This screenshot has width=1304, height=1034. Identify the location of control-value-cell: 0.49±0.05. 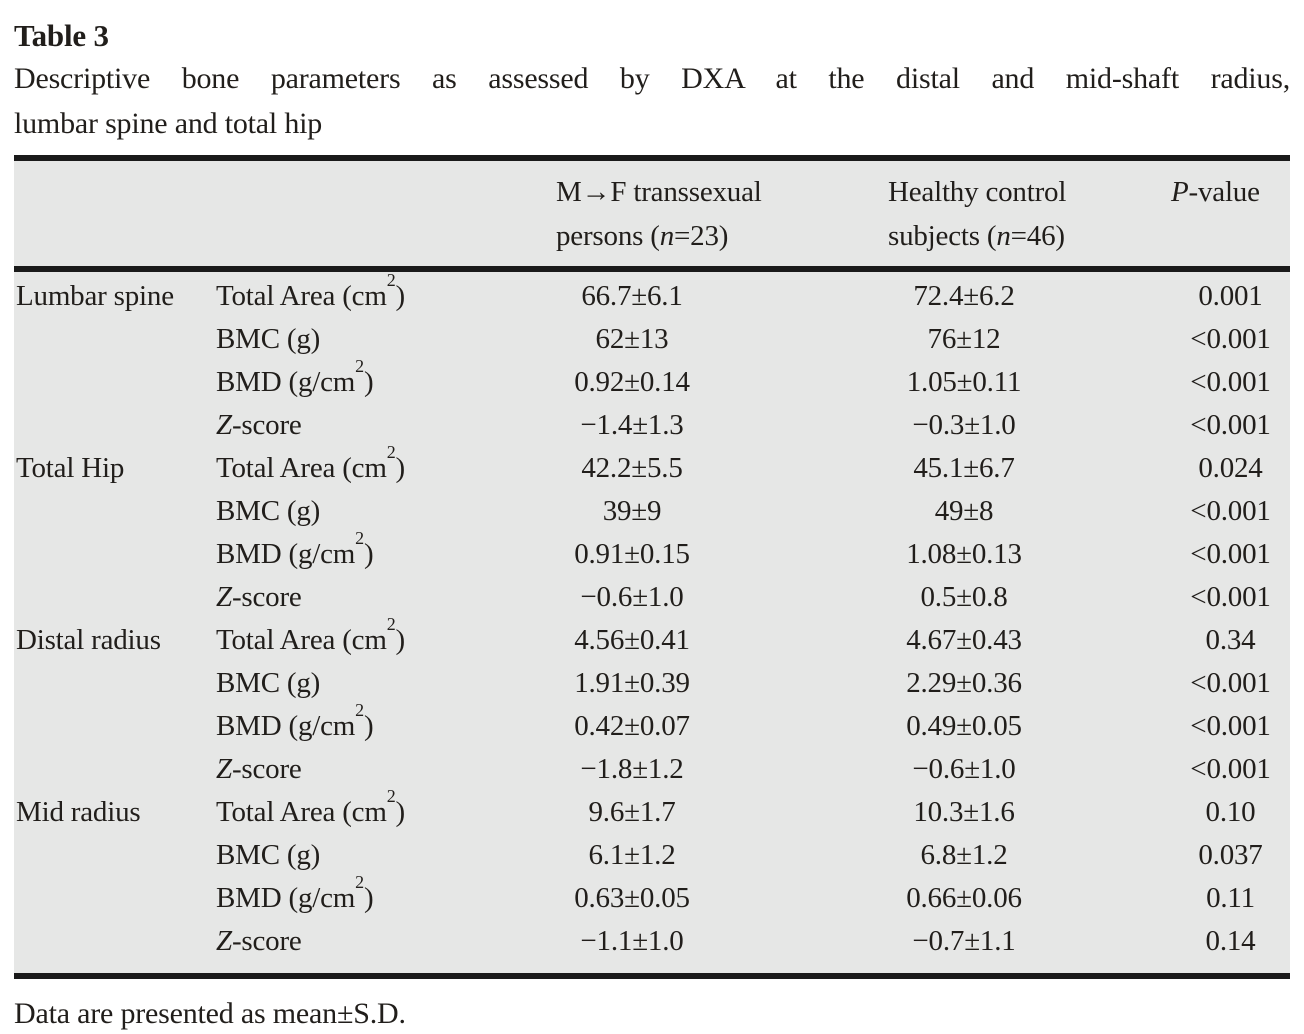
(1029, 726).